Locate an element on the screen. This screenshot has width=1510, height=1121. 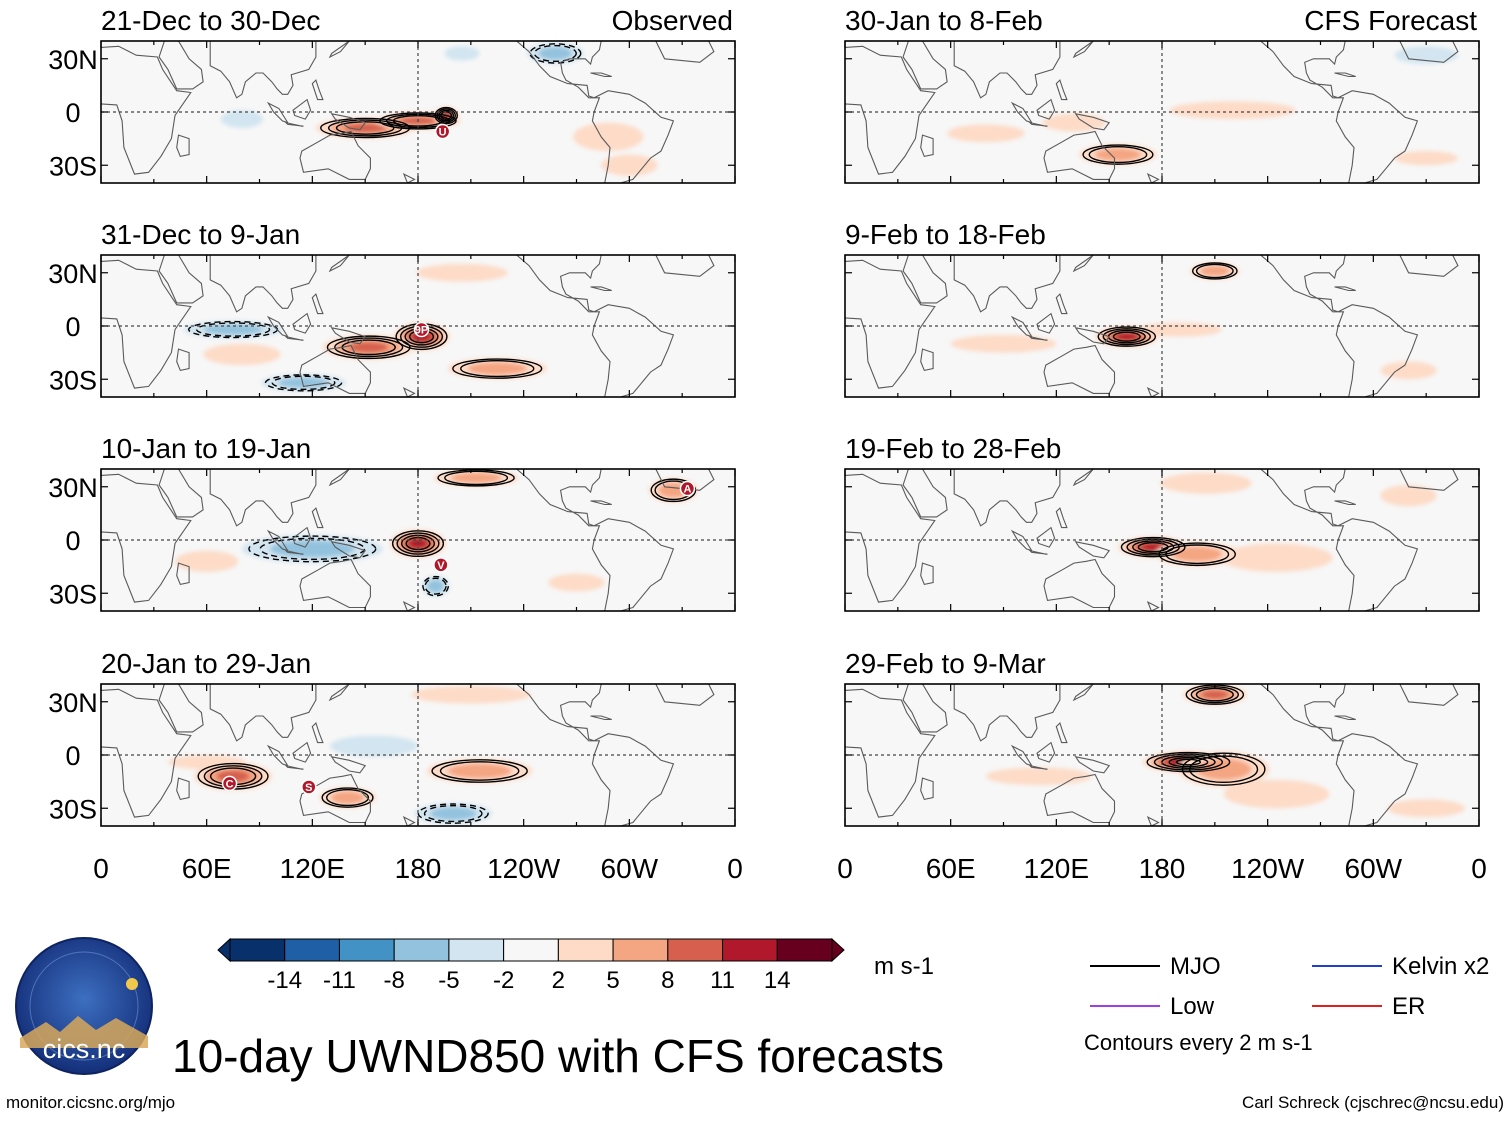
y-tick-label: 0 is located at coordinates (72, 541).